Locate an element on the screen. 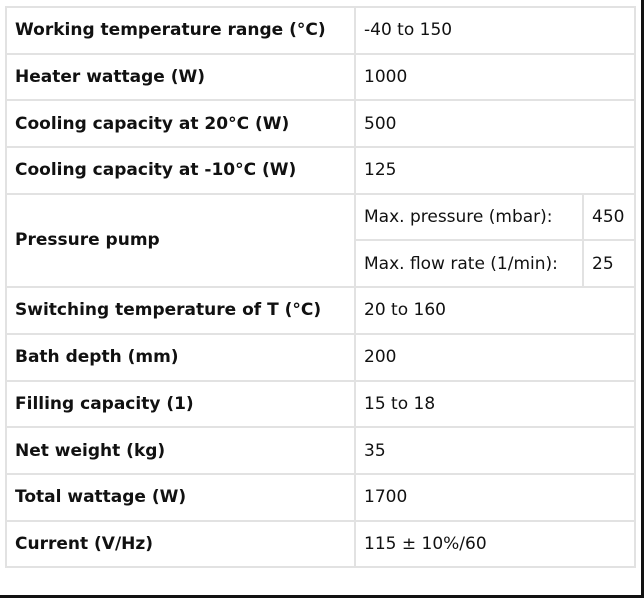 This screenshot has width=644, height=598. spec-label: Switching temperature of T (°C) is located at coordinates (180, 310).